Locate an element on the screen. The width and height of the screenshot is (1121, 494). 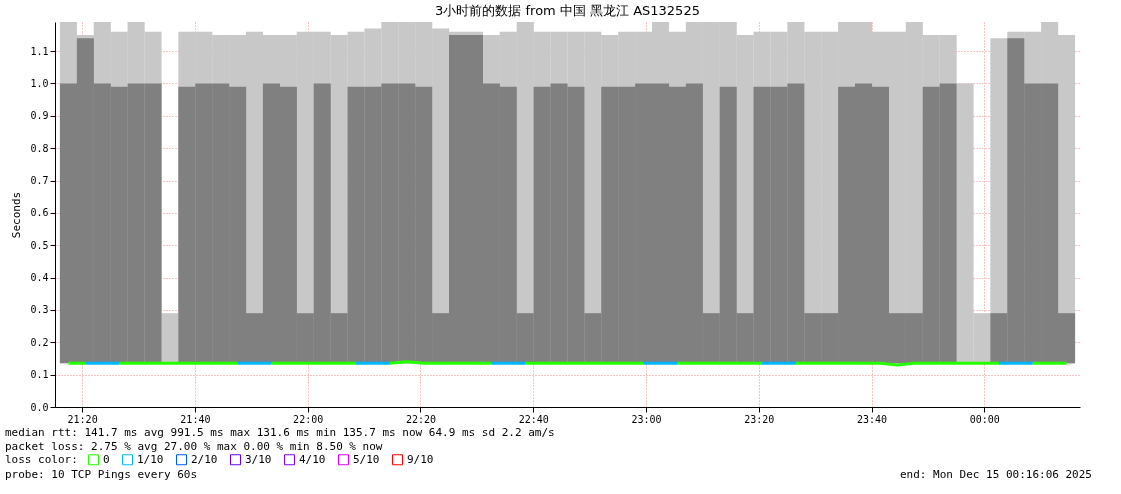
y-tick-label: 0.9 is located at coordinates (39, 116).